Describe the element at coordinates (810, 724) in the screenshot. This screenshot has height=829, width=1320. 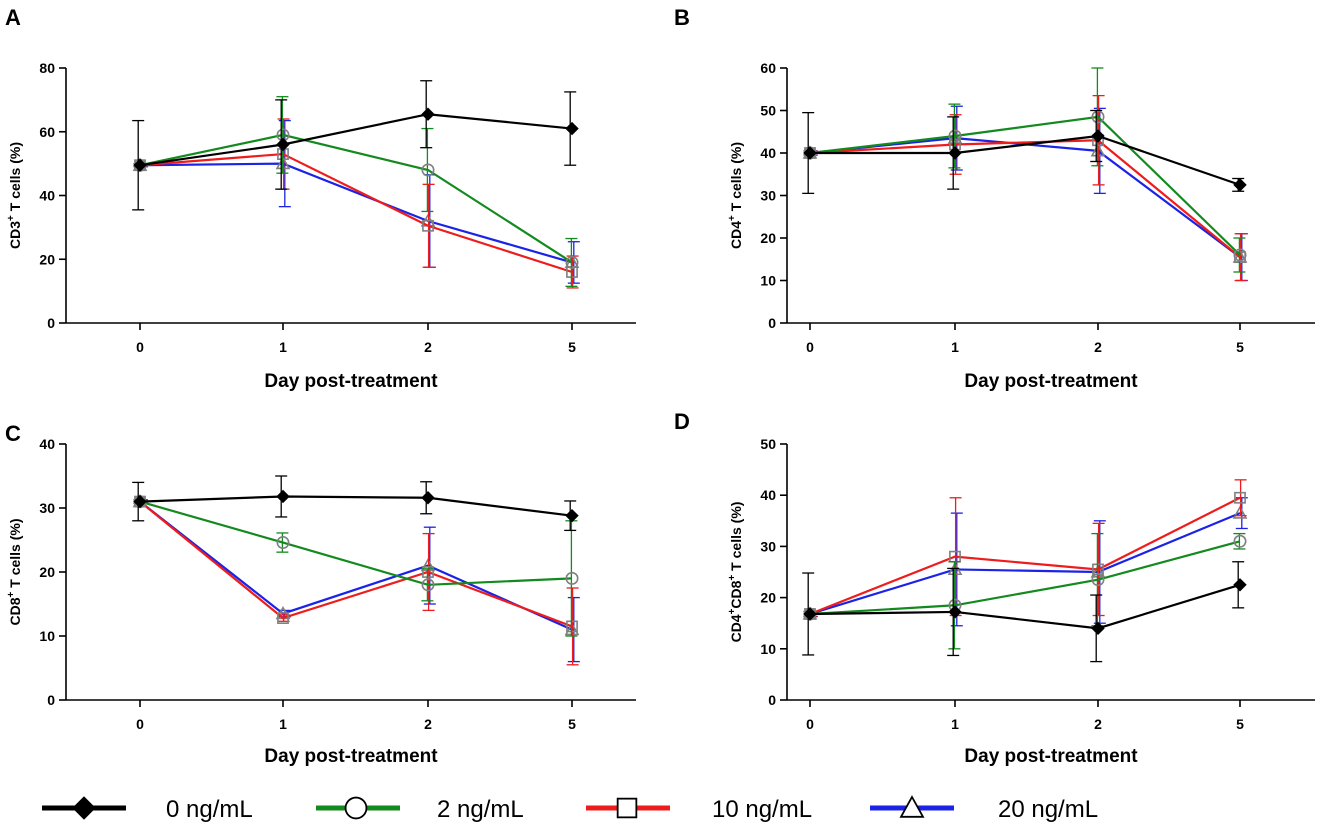
I see `x-tick-label: 0` at that location.